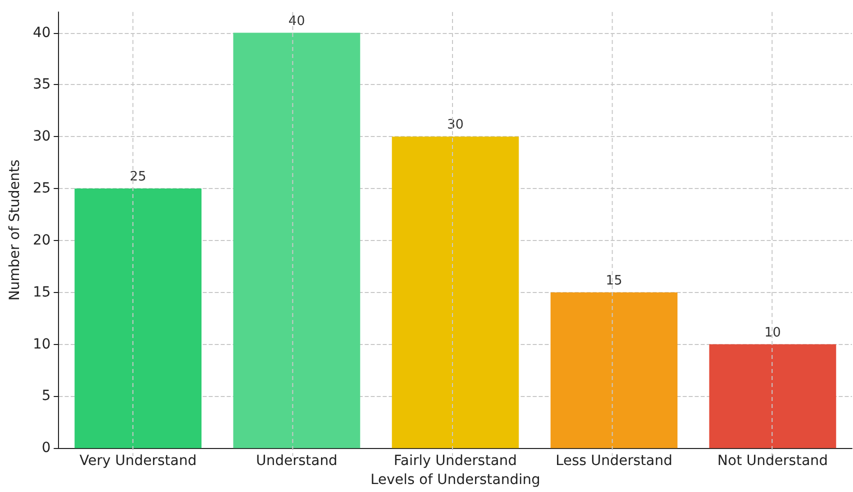 Image resolution: width=853 pixels, height=492 pixels. What do you see at coordinates (41, 188) in the screenshot?
I see `y-tick-label: 25` at bounding box center [41, 188].